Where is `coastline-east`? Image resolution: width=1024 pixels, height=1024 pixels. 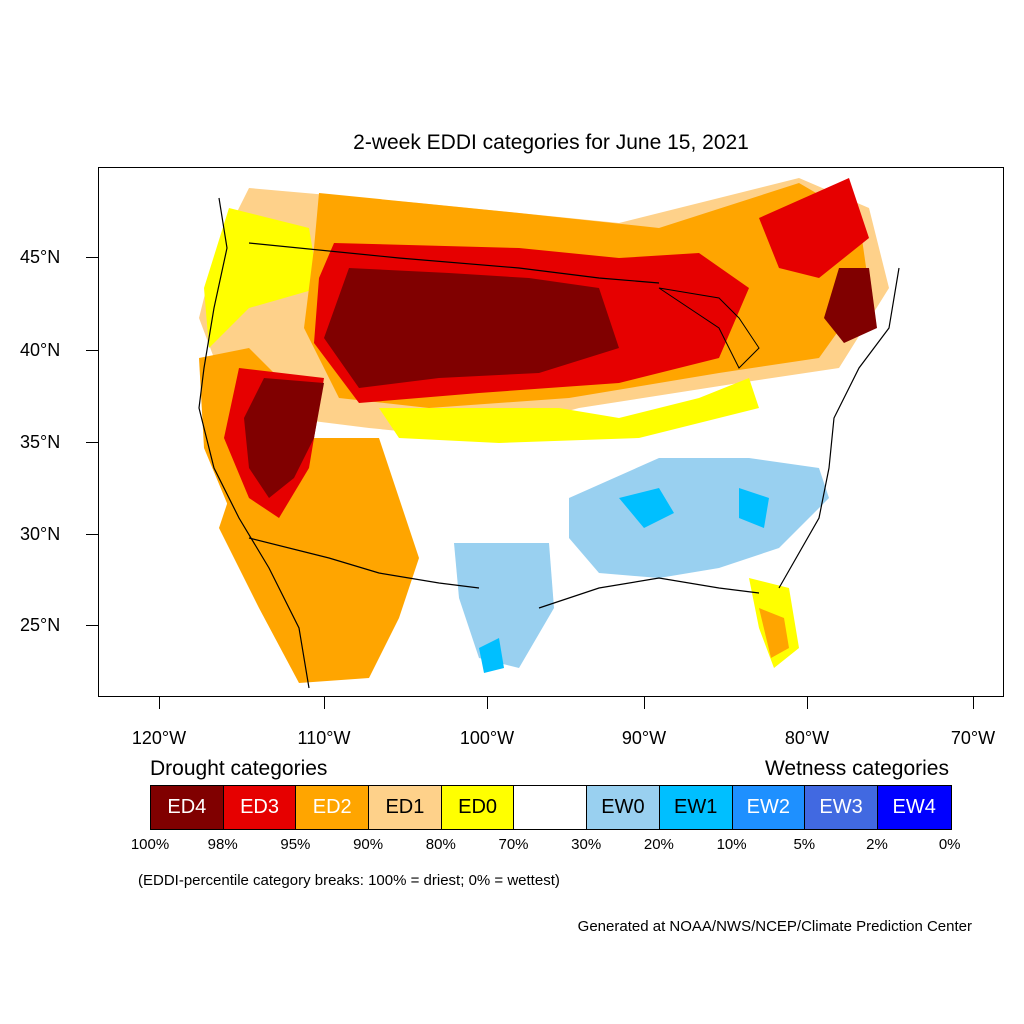
coastline-east is located at coordinates (839, 428).